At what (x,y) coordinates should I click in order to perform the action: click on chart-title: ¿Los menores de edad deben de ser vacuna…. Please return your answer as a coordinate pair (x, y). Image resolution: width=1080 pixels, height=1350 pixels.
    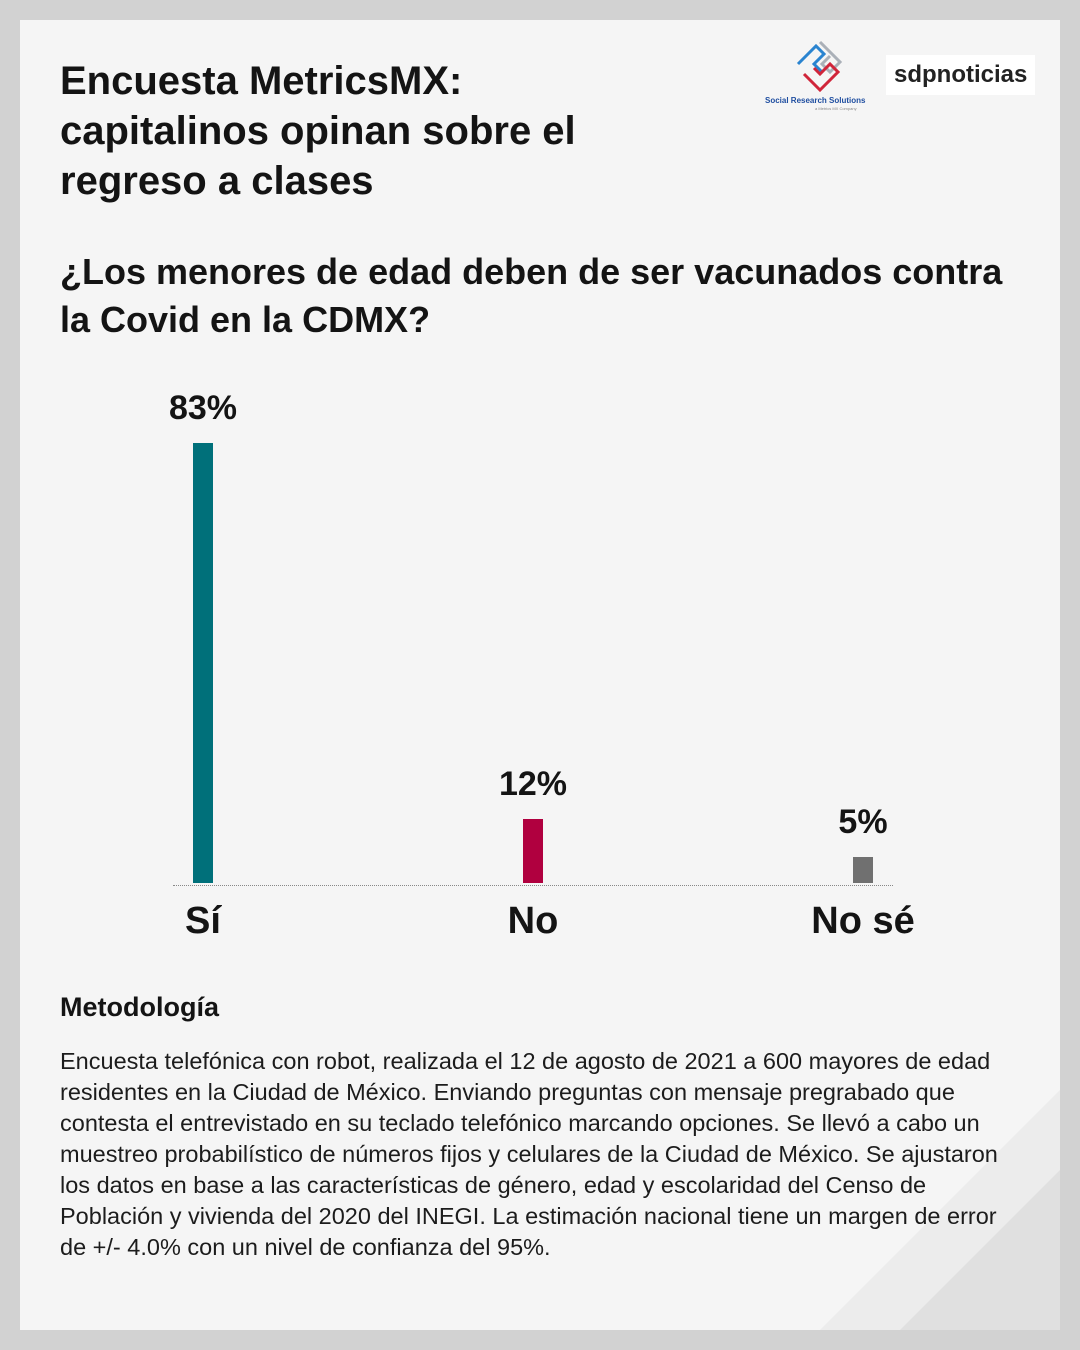
    Looking at the image, I should click on (531, 295).